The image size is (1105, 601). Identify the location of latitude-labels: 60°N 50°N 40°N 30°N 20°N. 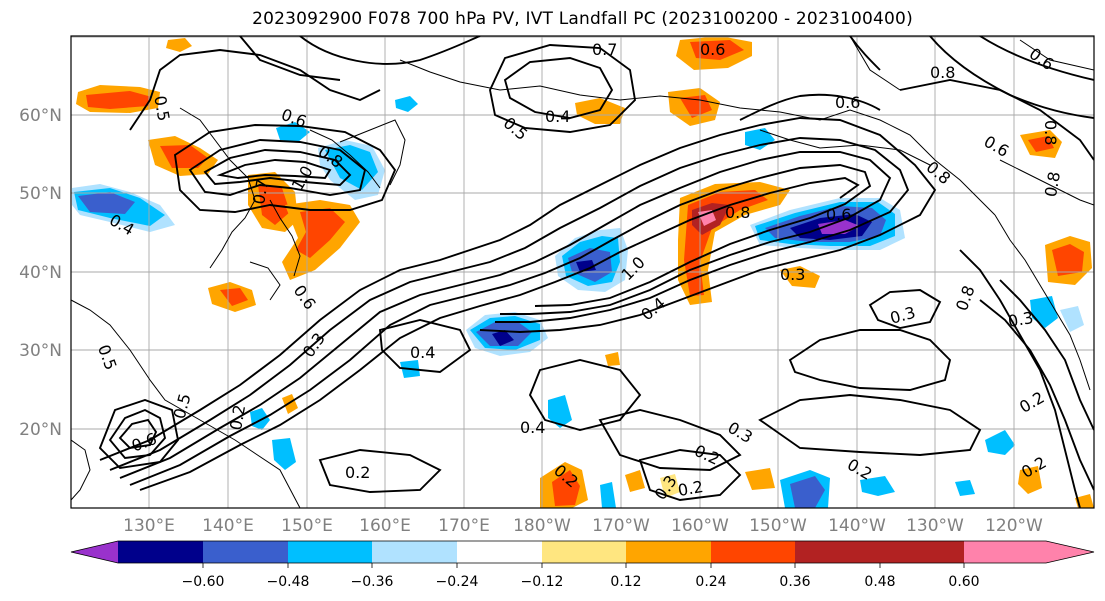
(40, 273).